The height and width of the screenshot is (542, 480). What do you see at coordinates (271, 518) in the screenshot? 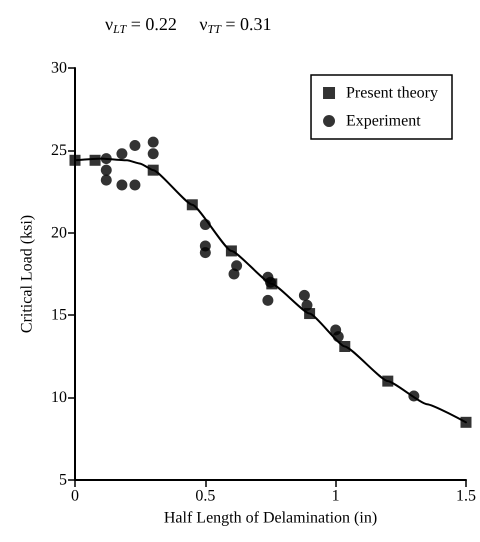
I see `x-axis-title: Half Length of Delamination (in)` at bounding box center [271, 518].